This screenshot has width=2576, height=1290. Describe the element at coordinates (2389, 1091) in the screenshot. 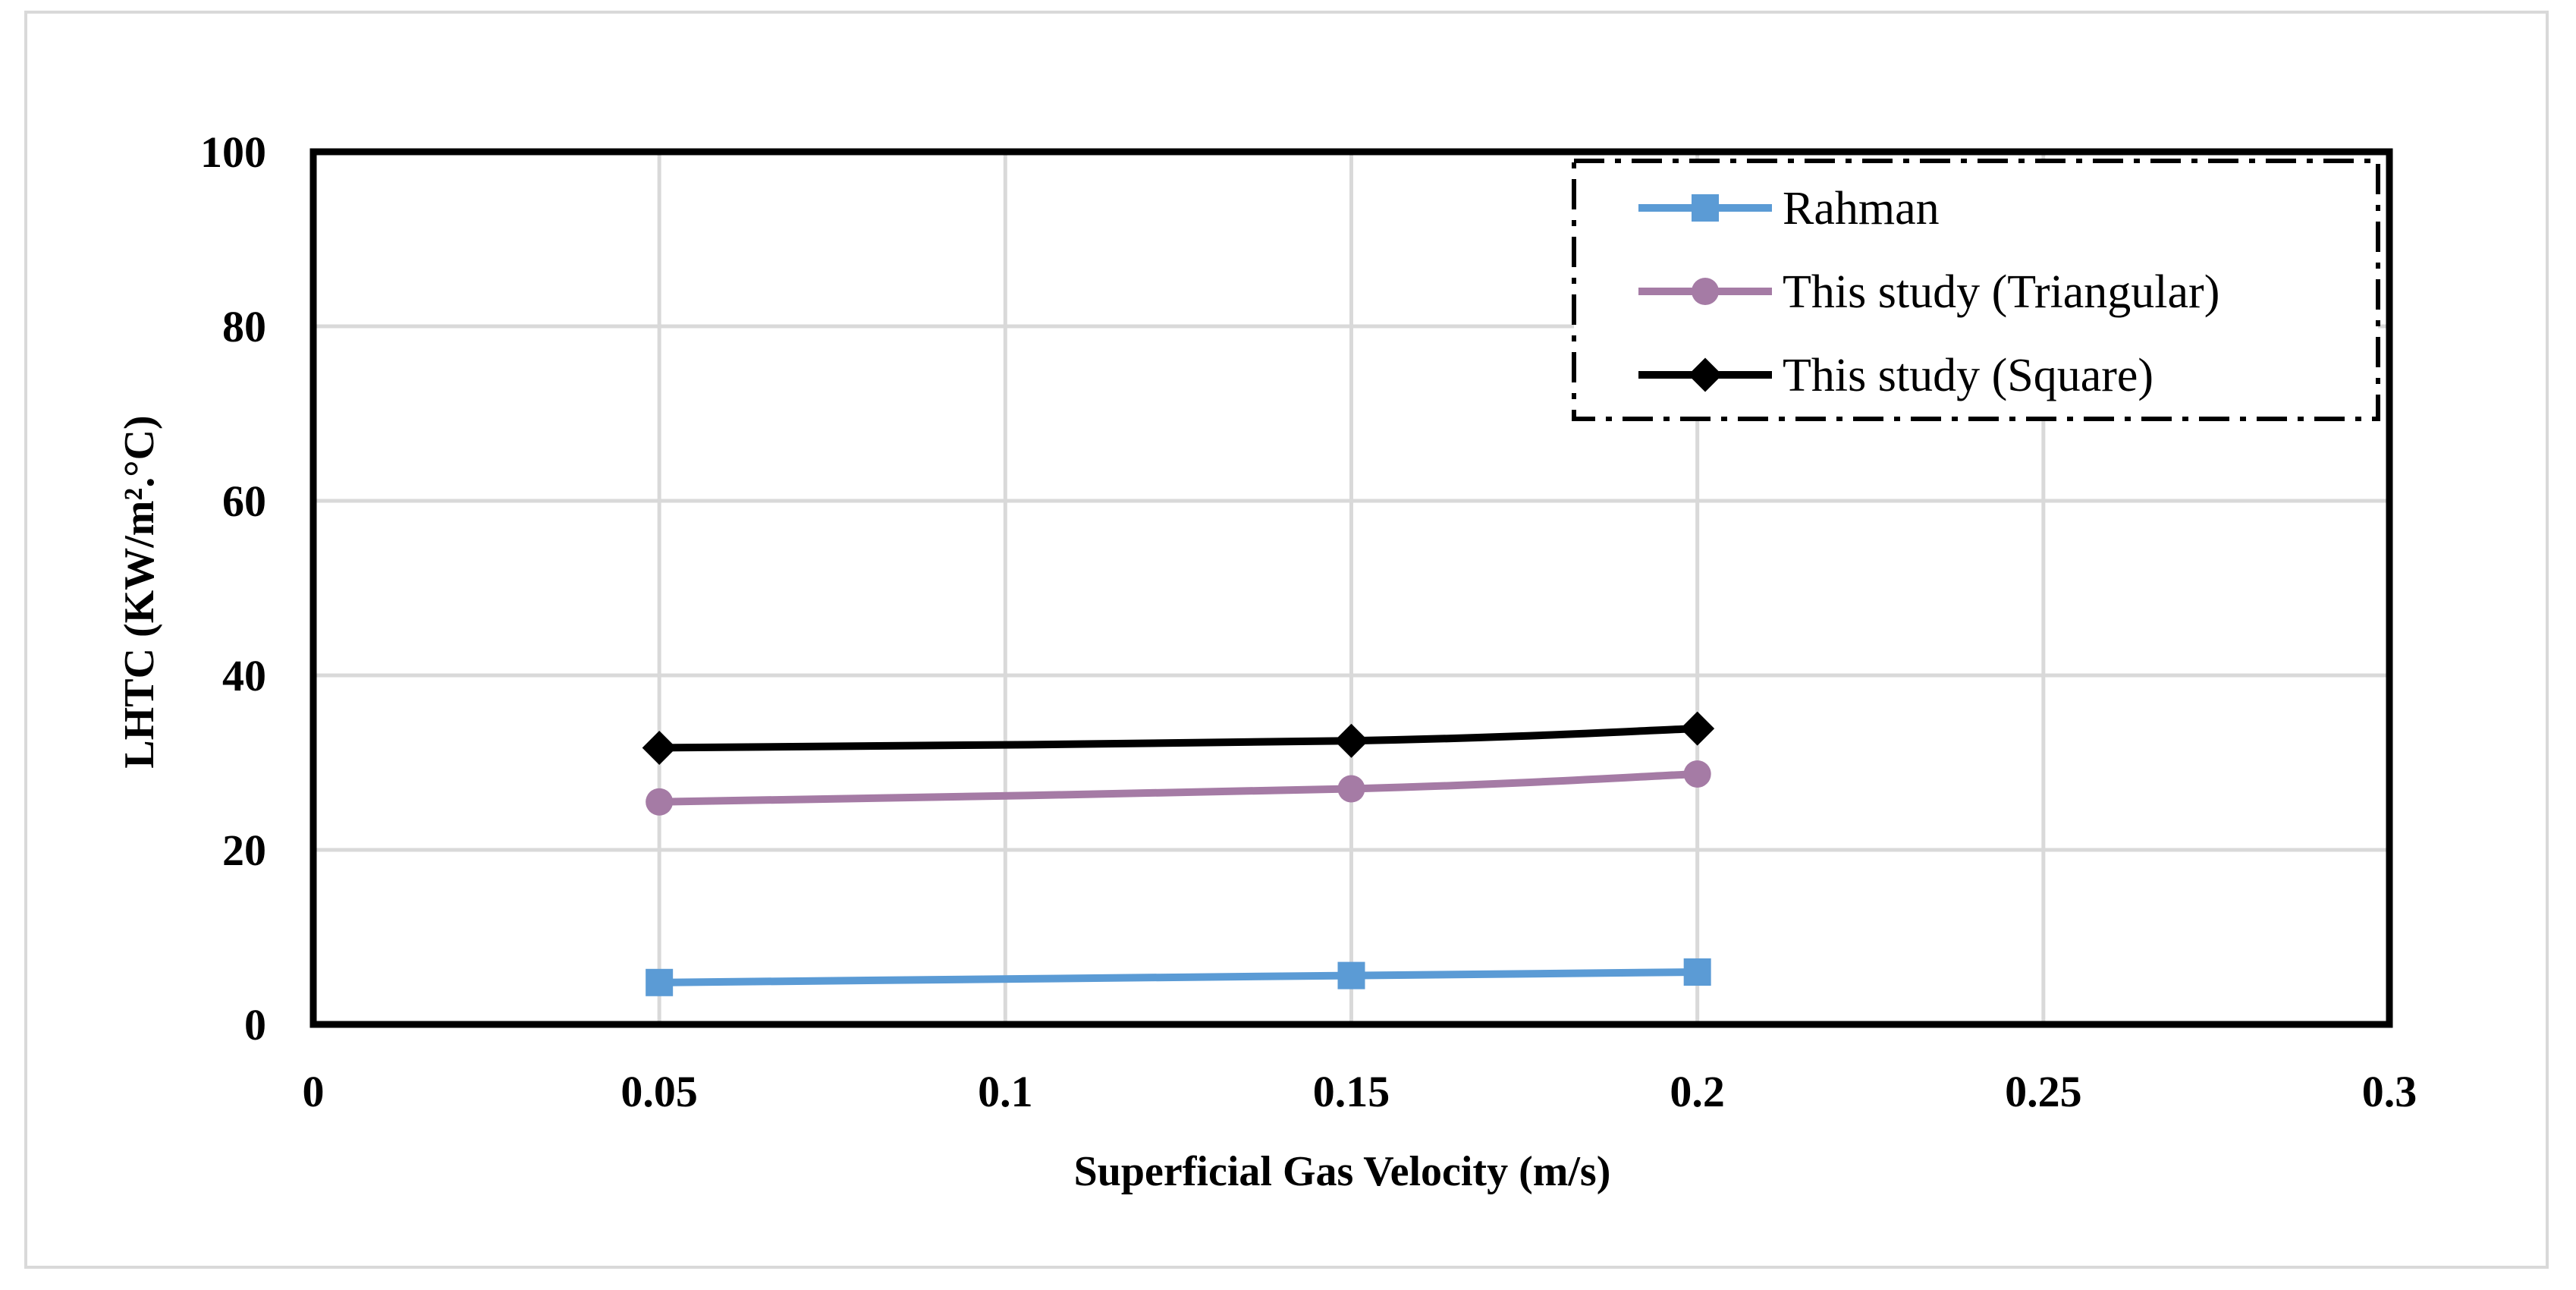

I see `x-tick-label-6: 0.3` at that location.